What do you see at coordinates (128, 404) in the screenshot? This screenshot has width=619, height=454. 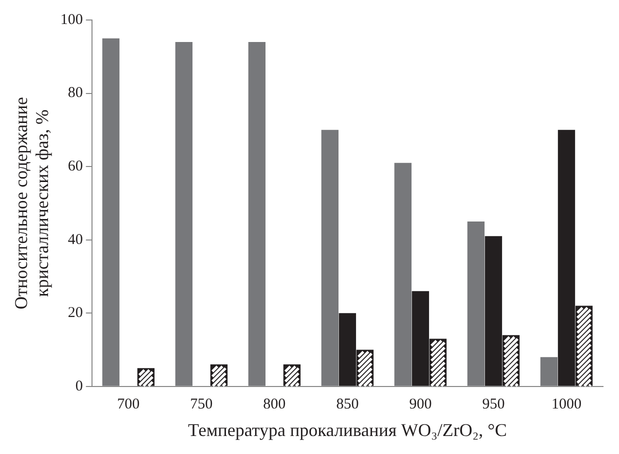 I see `x-tick-label: 700` at bounding box center [128, 404].